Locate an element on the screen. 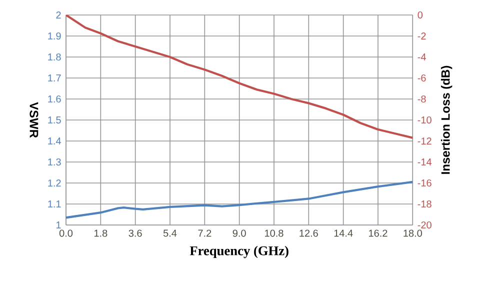  y-tick-label: 1.5 is located at coordinates (54, 120).